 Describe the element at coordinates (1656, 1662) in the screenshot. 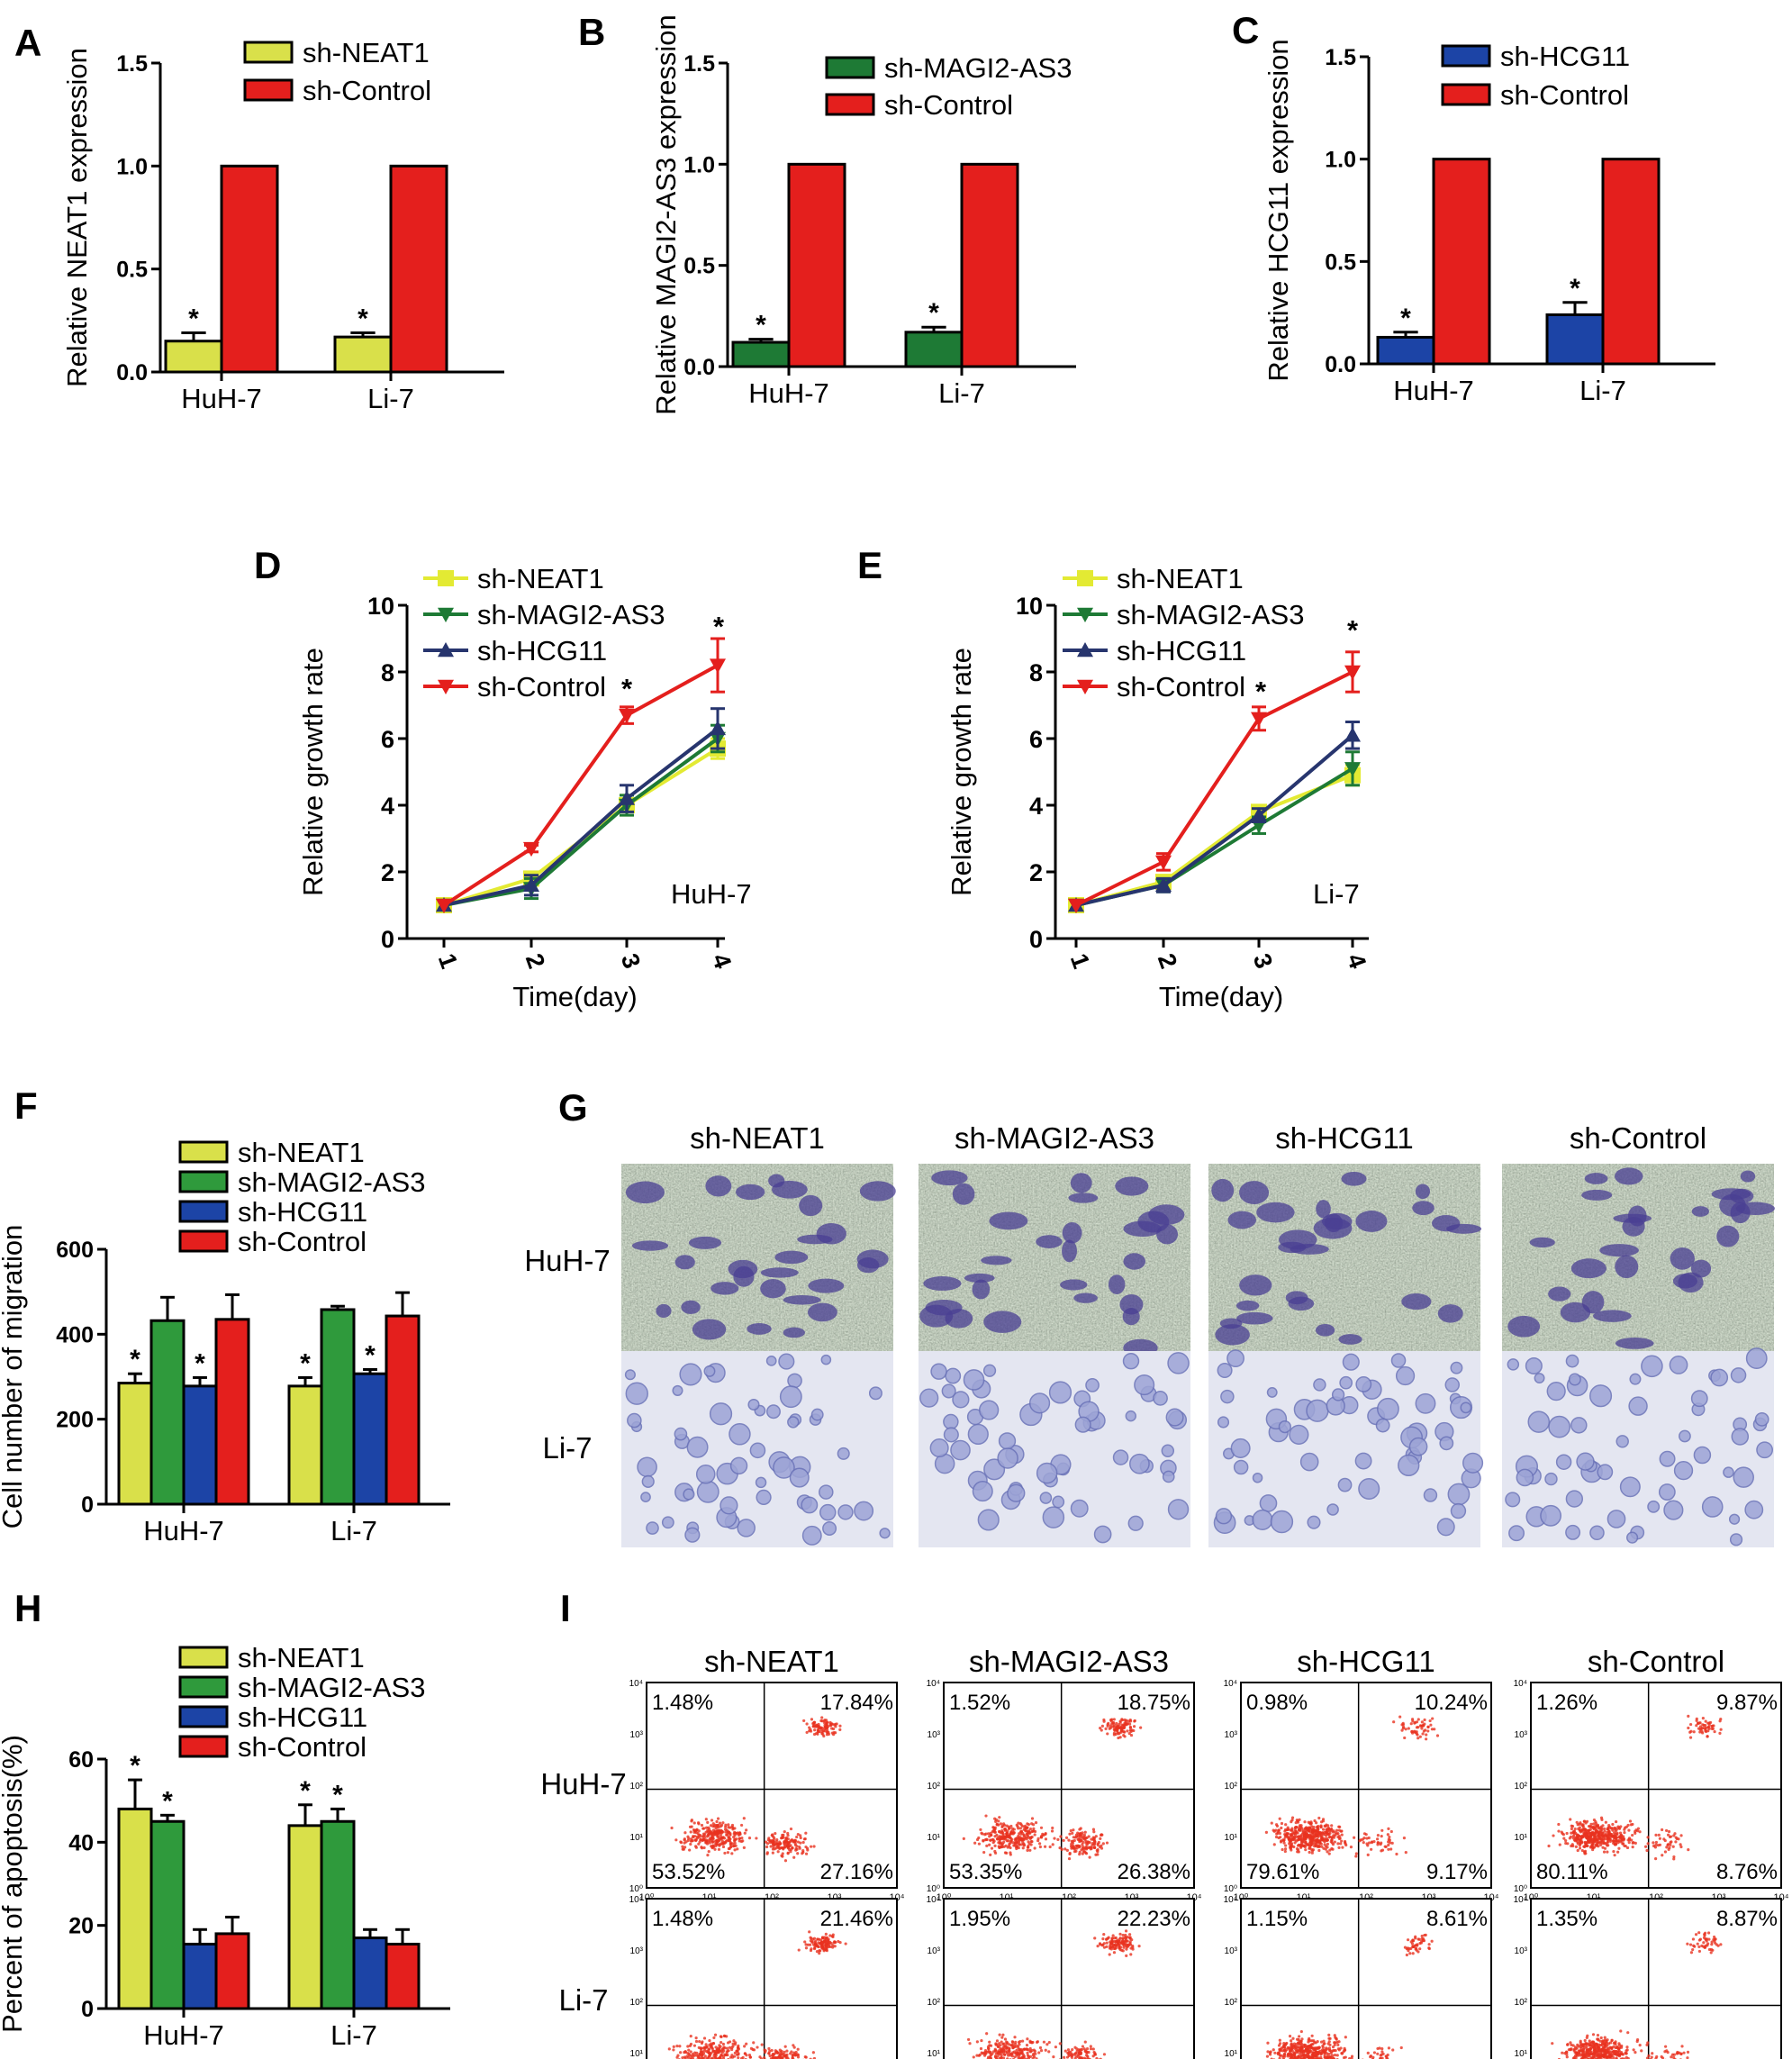

I see `flow-column-label: sh-Control` at that location.